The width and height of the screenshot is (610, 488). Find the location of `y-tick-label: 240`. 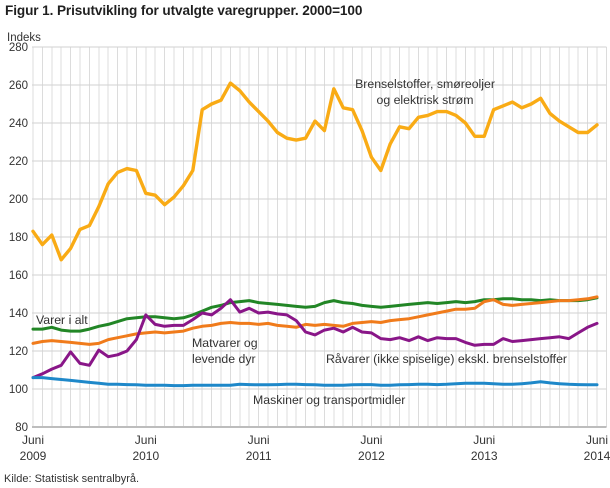

y-tick-label: 240 is located at coordinates (18, 124).